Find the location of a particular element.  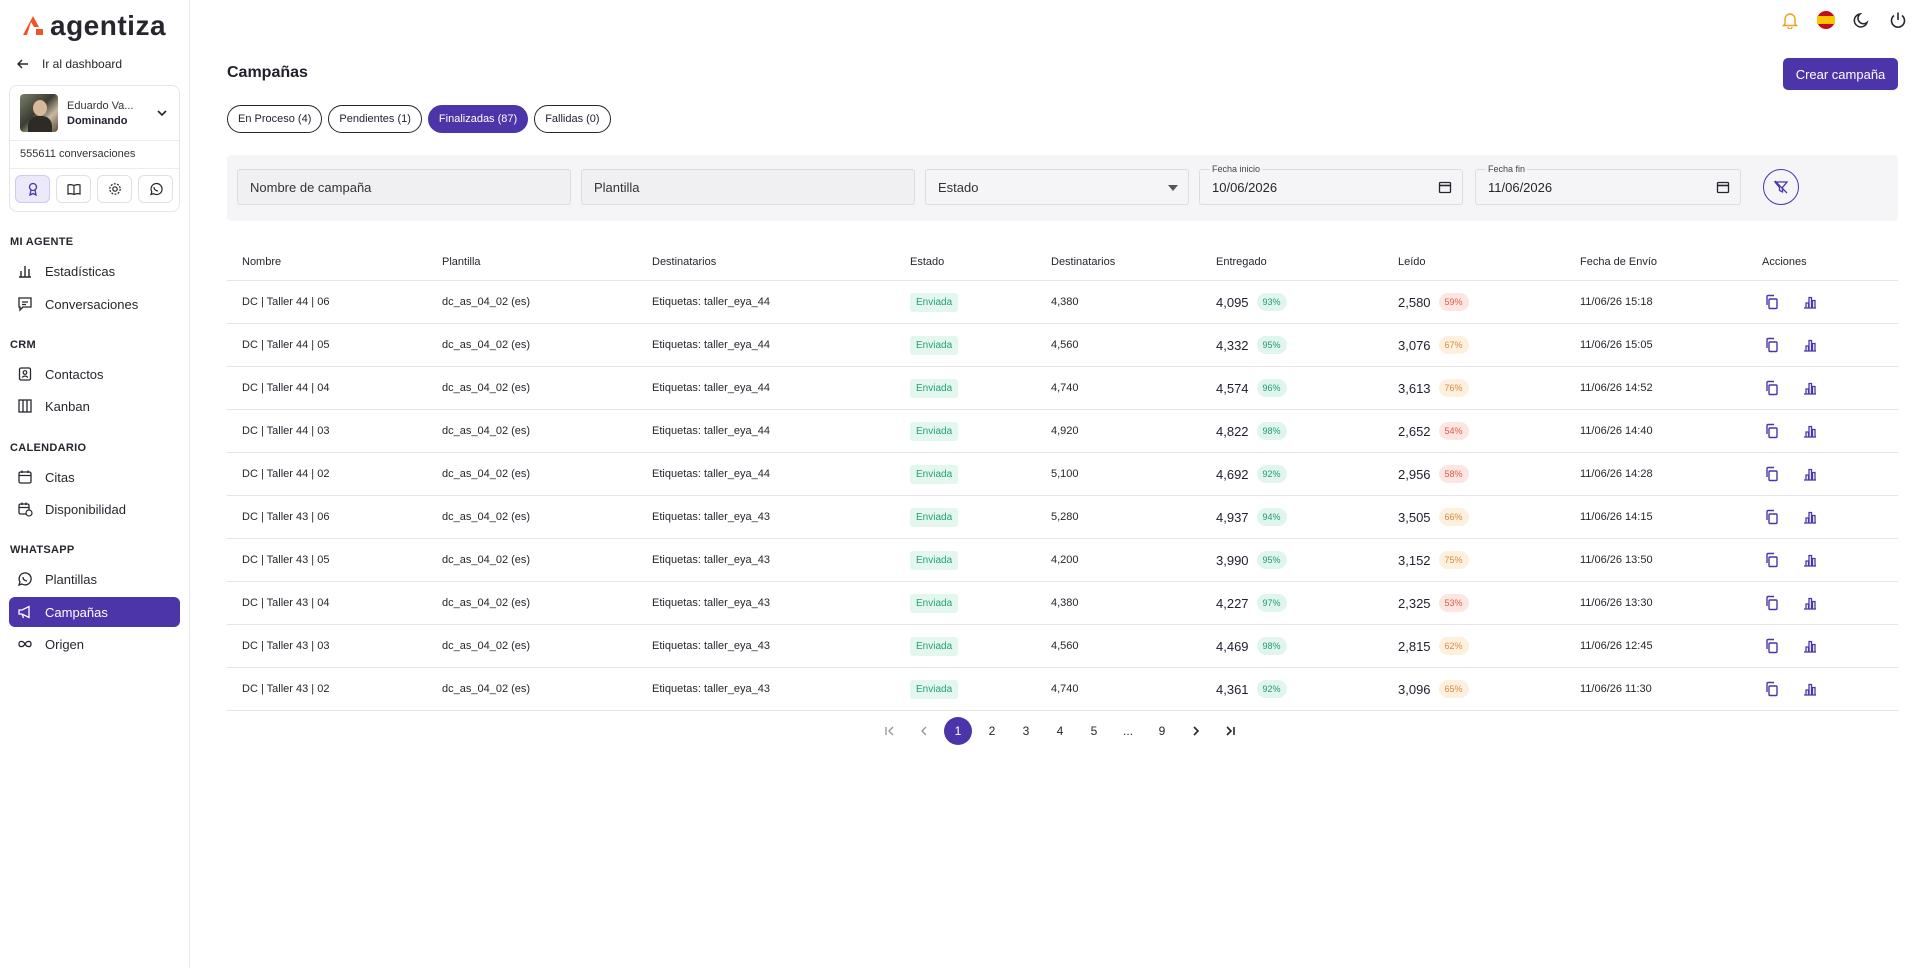

dark-mode-toggle is located at coordinates (1862, 20).